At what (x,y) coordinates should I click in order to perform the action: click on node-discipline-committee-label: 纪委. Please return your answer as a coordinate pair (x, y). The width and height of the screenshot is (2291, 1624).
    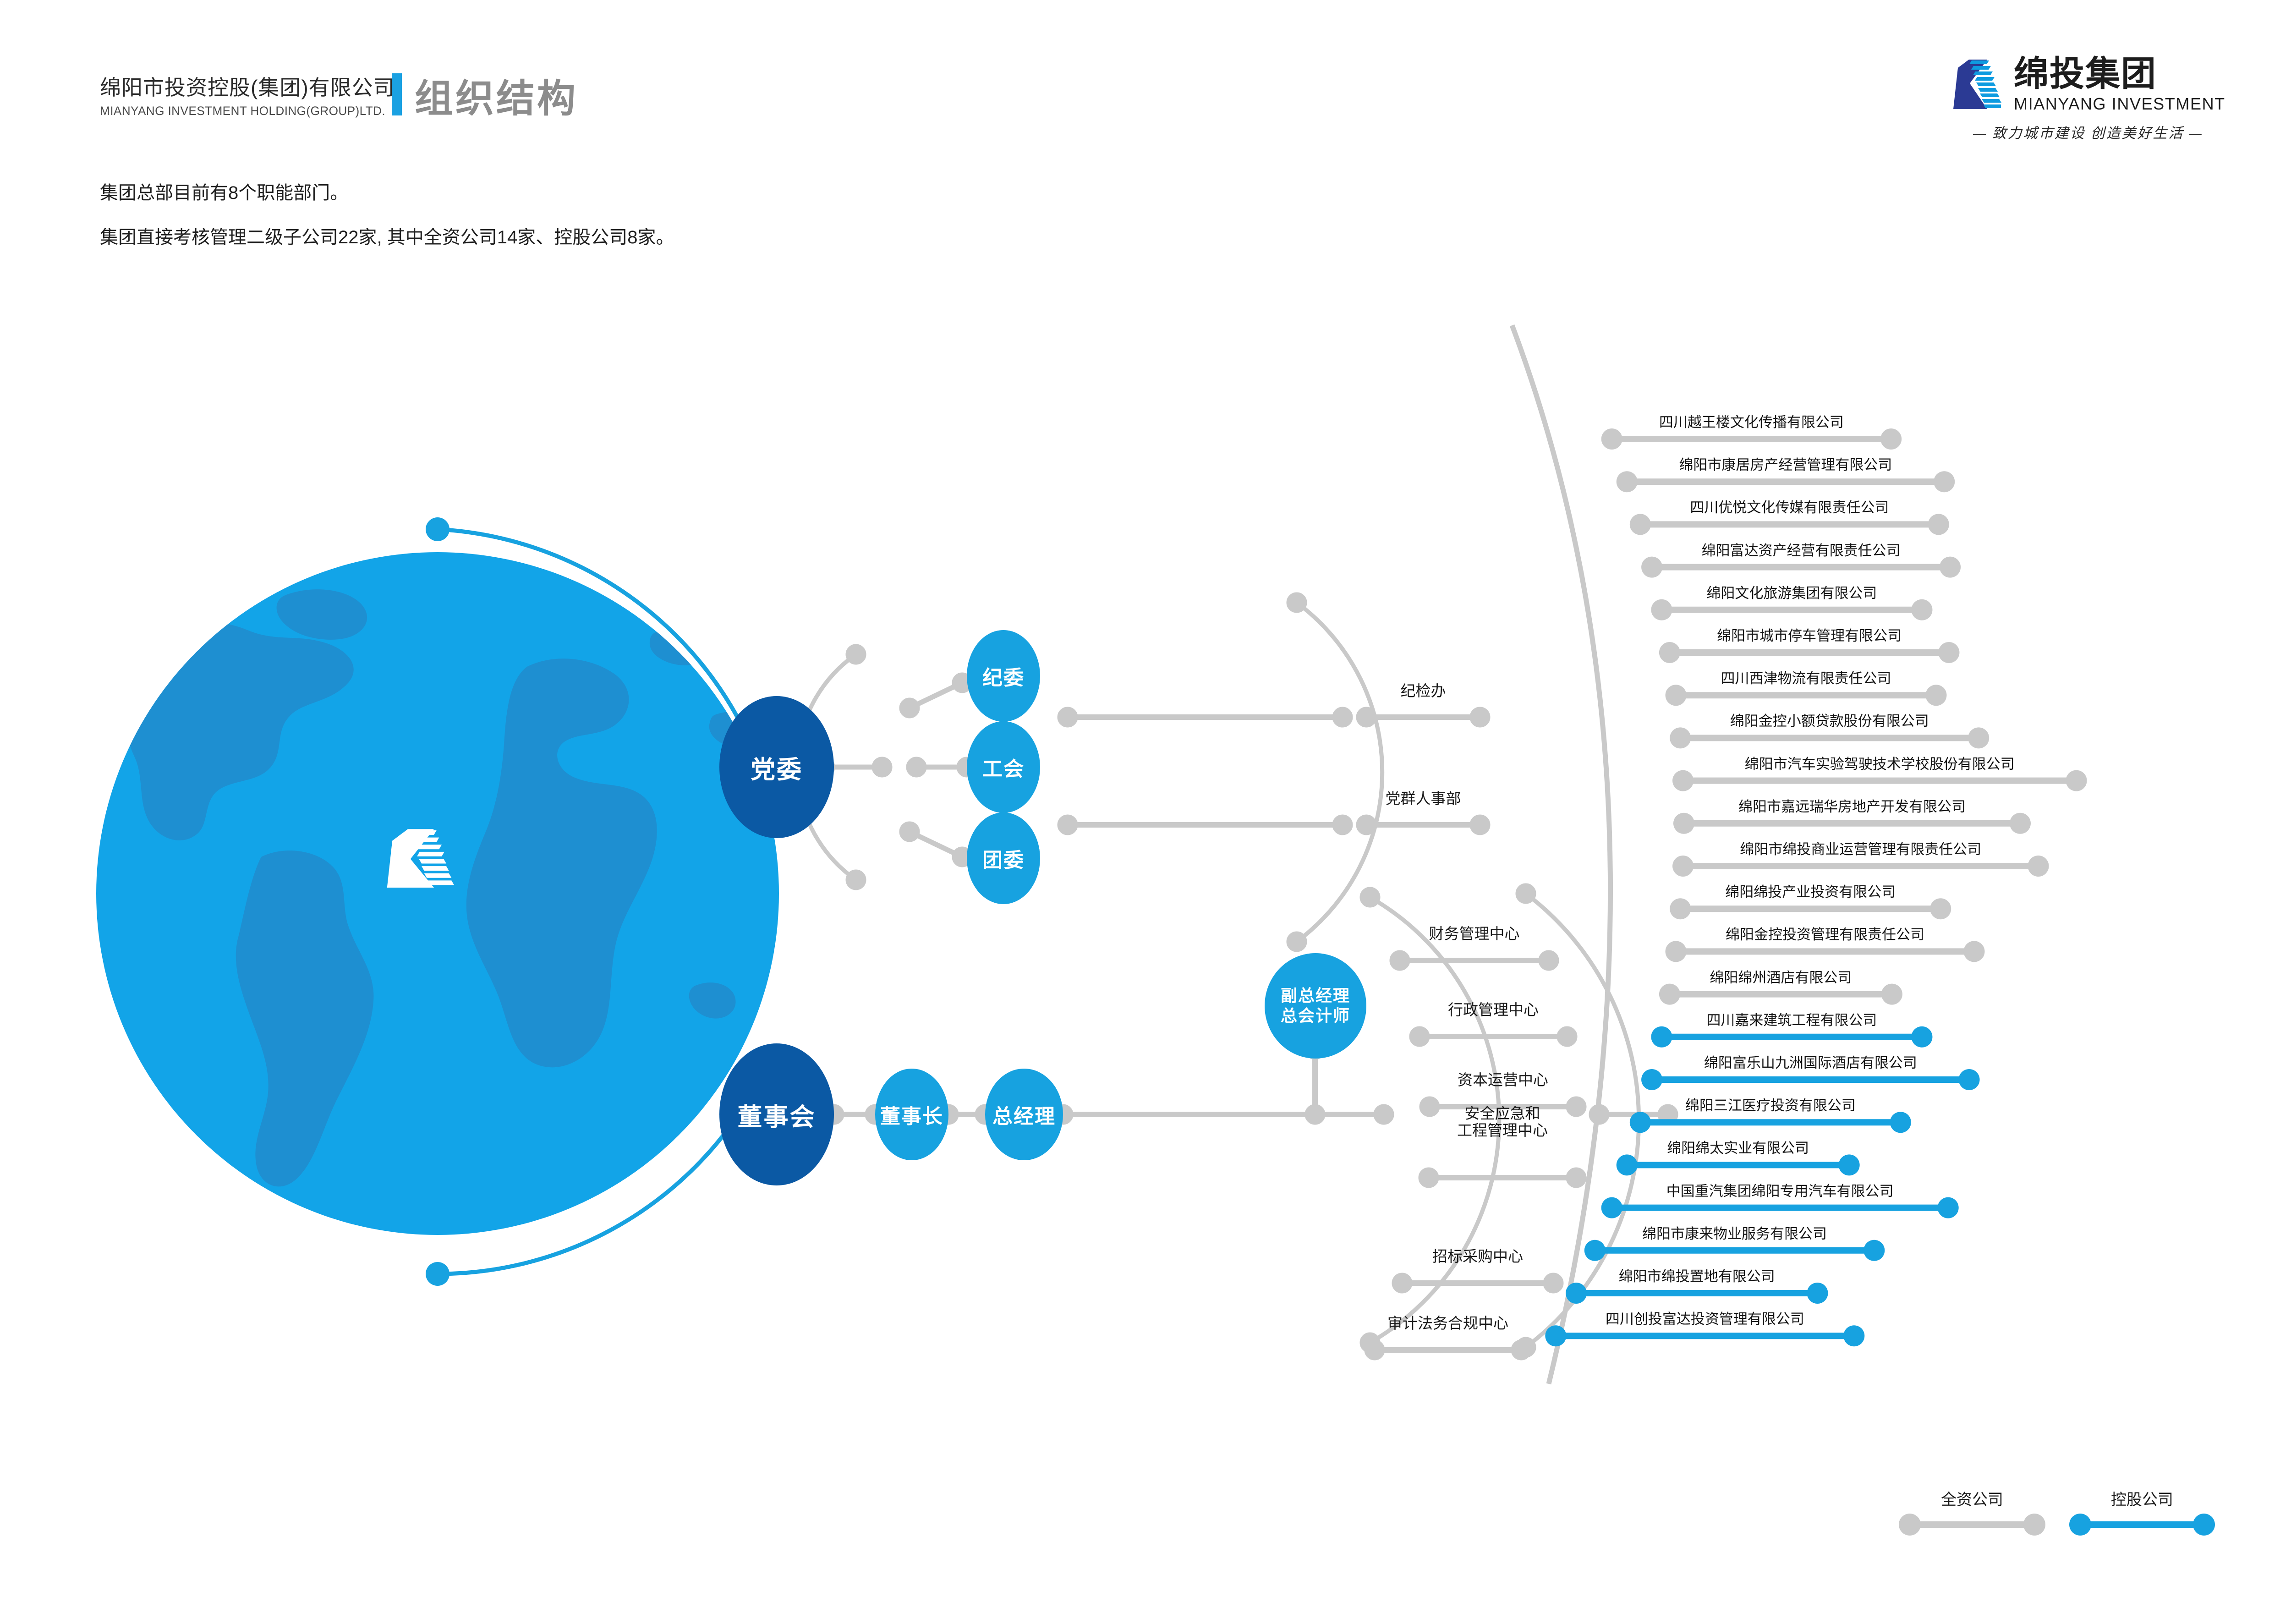
    Looking at the image, I should click on (1003, 678).